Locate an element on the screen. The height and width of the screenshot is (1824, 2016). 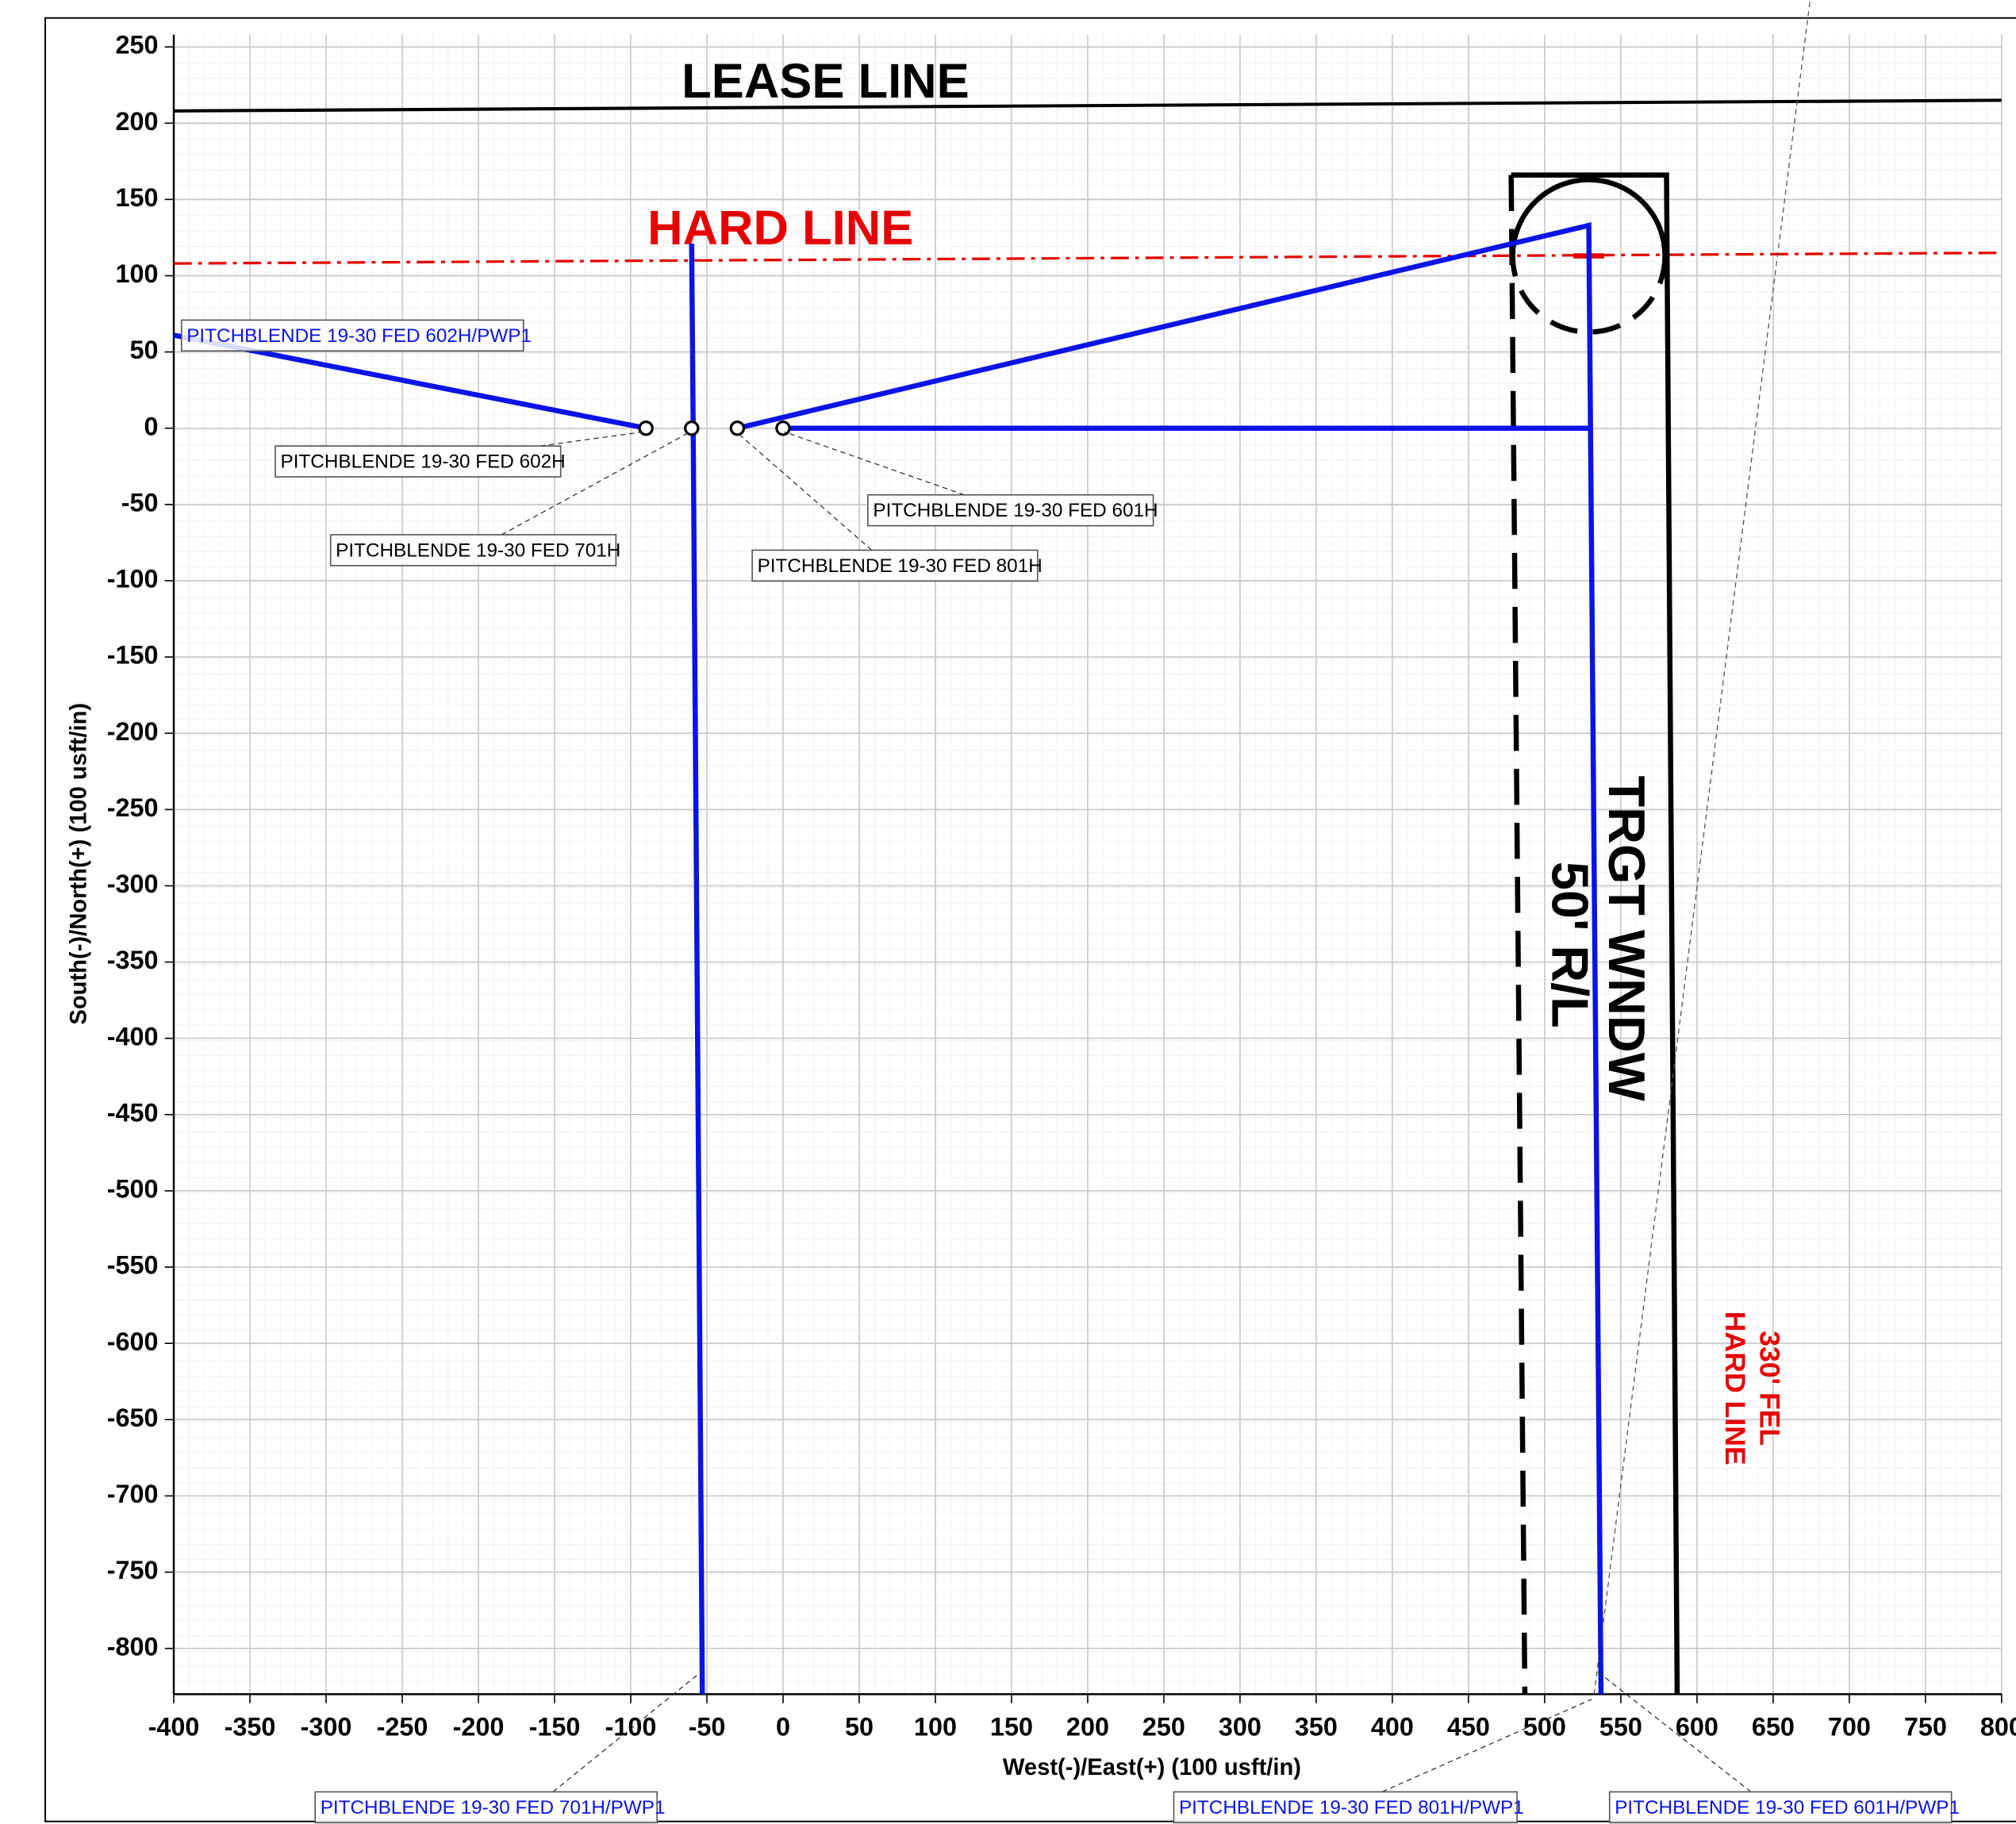
x-tick-label: 100 is located at coordinates (936, 1727).